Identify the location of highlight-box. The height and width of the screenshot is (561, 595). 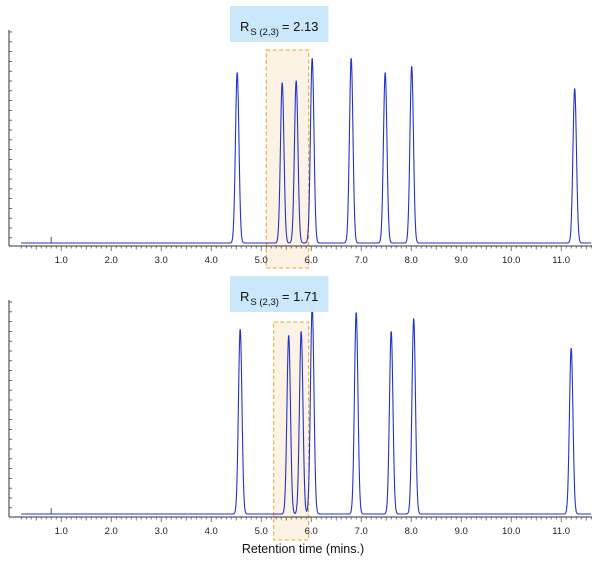
(287, 159).